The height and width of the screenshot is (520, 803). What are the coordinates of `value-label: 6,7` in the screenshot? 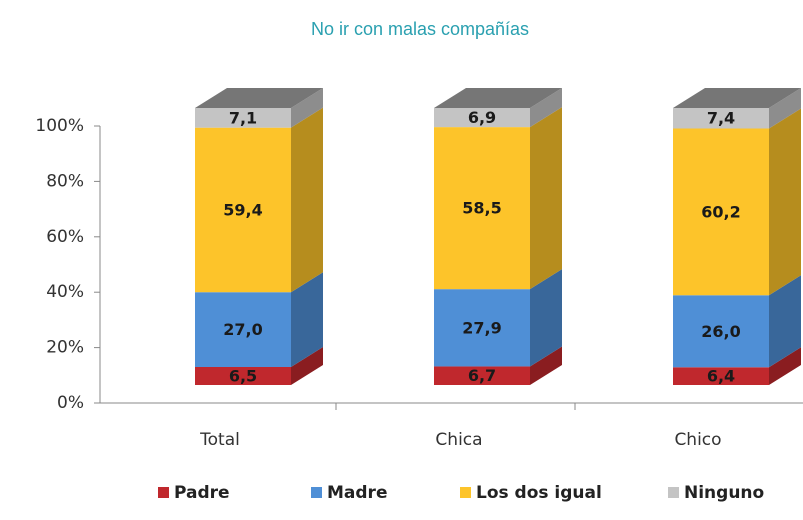 It's located at (482, 375).